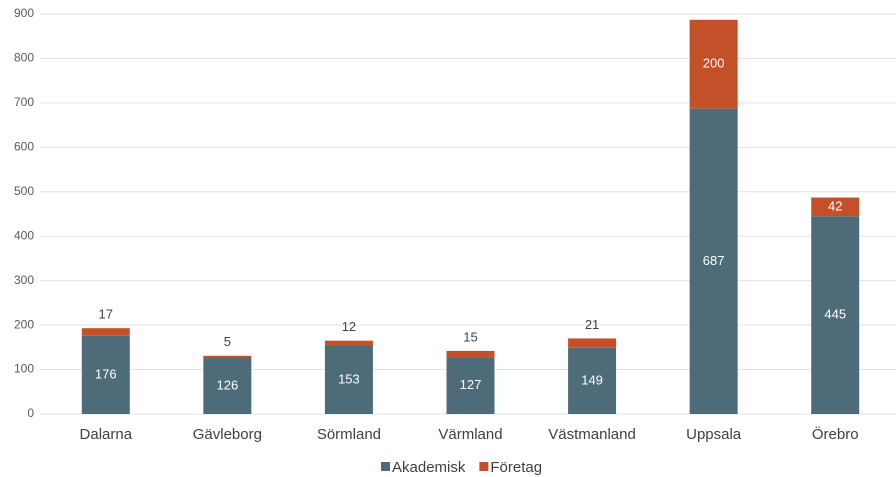 The image size is (896, 477). What do you see at coordinates (24, 147) in the screenshot?
I see `y-tick-label: 600` at bounding box center [24, 147].